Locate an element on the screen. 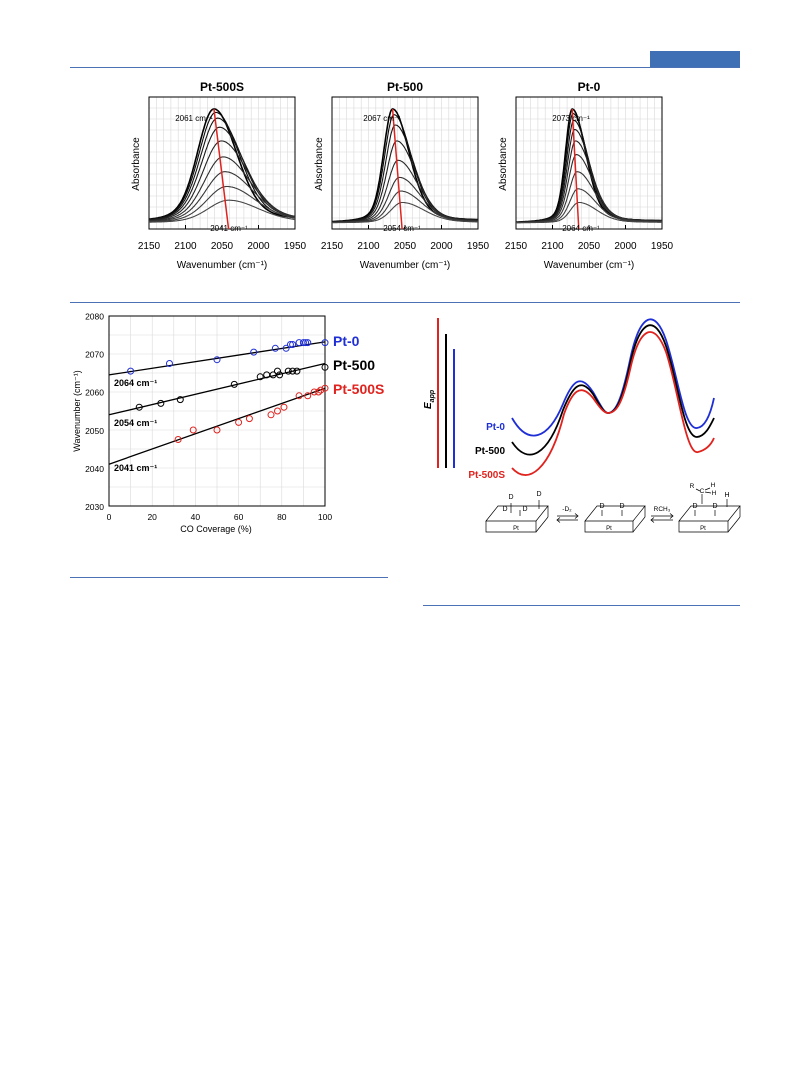 This screenshot has width=809, height=1067. peak-start-label: 2067 cm⁻¹ is located at coordinates (382, 118).